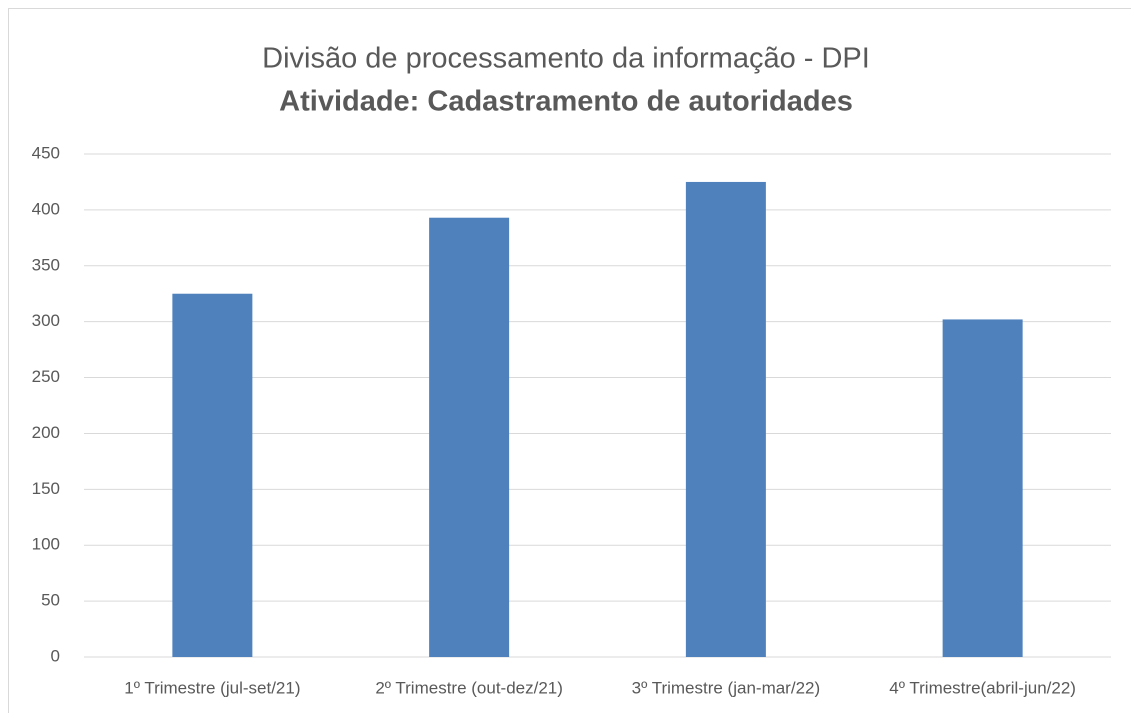 The width and height of the screenshot is (1131, 713). Describe the element at coordinates (726, 687) in the screenshot. I see `x-tick-label: 3º Trimestre (jan-mar/22)` at that location.